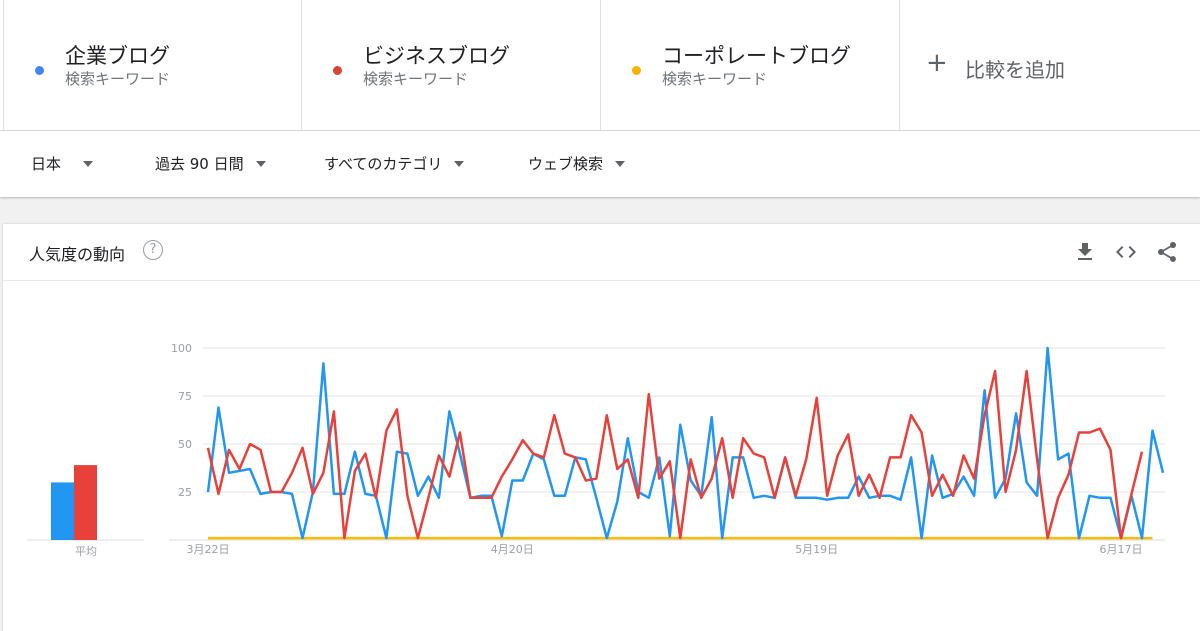  Describe the element at coordinates (383, 164) in the screenshot. I see `category-value: すべてのカテゴリ` at that location.